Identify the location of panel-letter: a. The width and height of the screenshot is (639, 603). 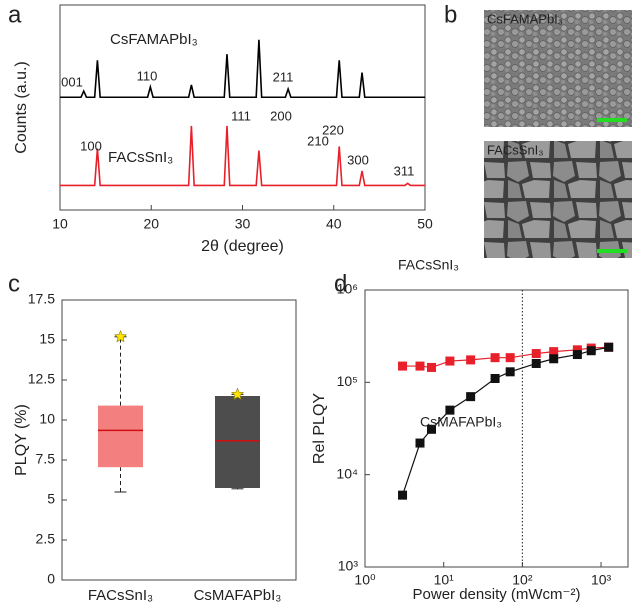
(15, 14).